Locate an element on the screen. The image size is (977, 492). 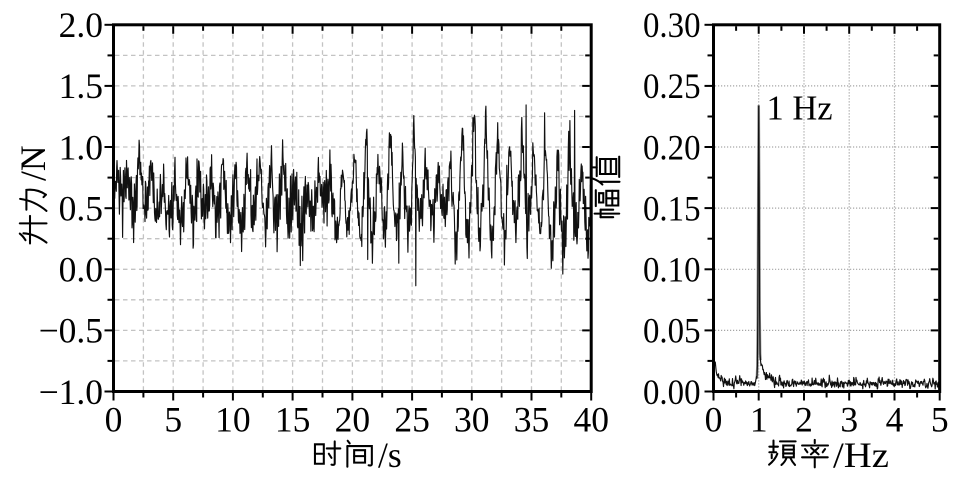
svg-text: 15 is located at coordinates (293, 420).